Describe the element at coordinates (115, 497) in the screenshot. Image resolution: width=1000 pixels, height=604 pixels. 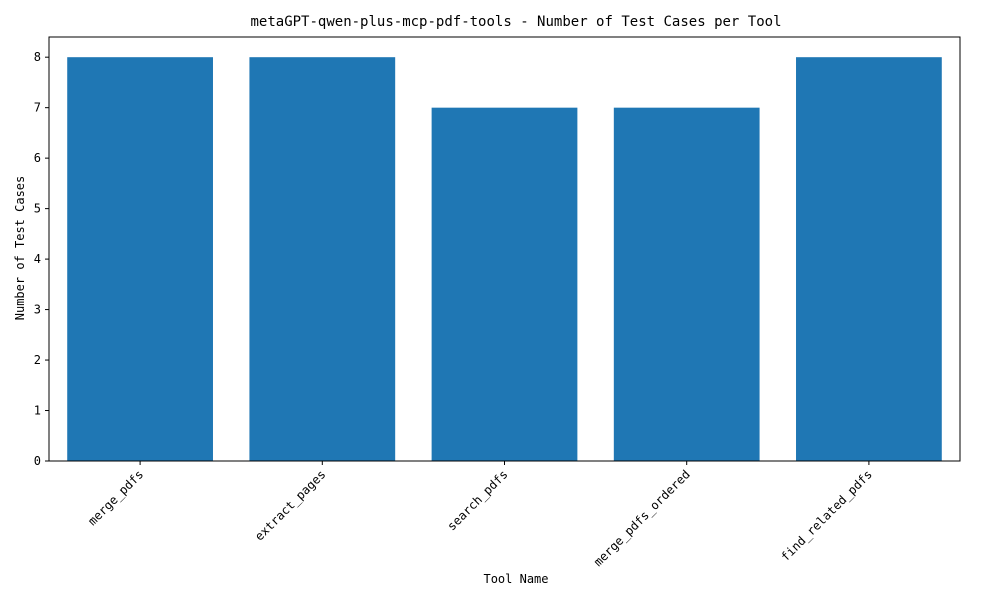
I see `x-tick-label: merge_pdfs` at that location.